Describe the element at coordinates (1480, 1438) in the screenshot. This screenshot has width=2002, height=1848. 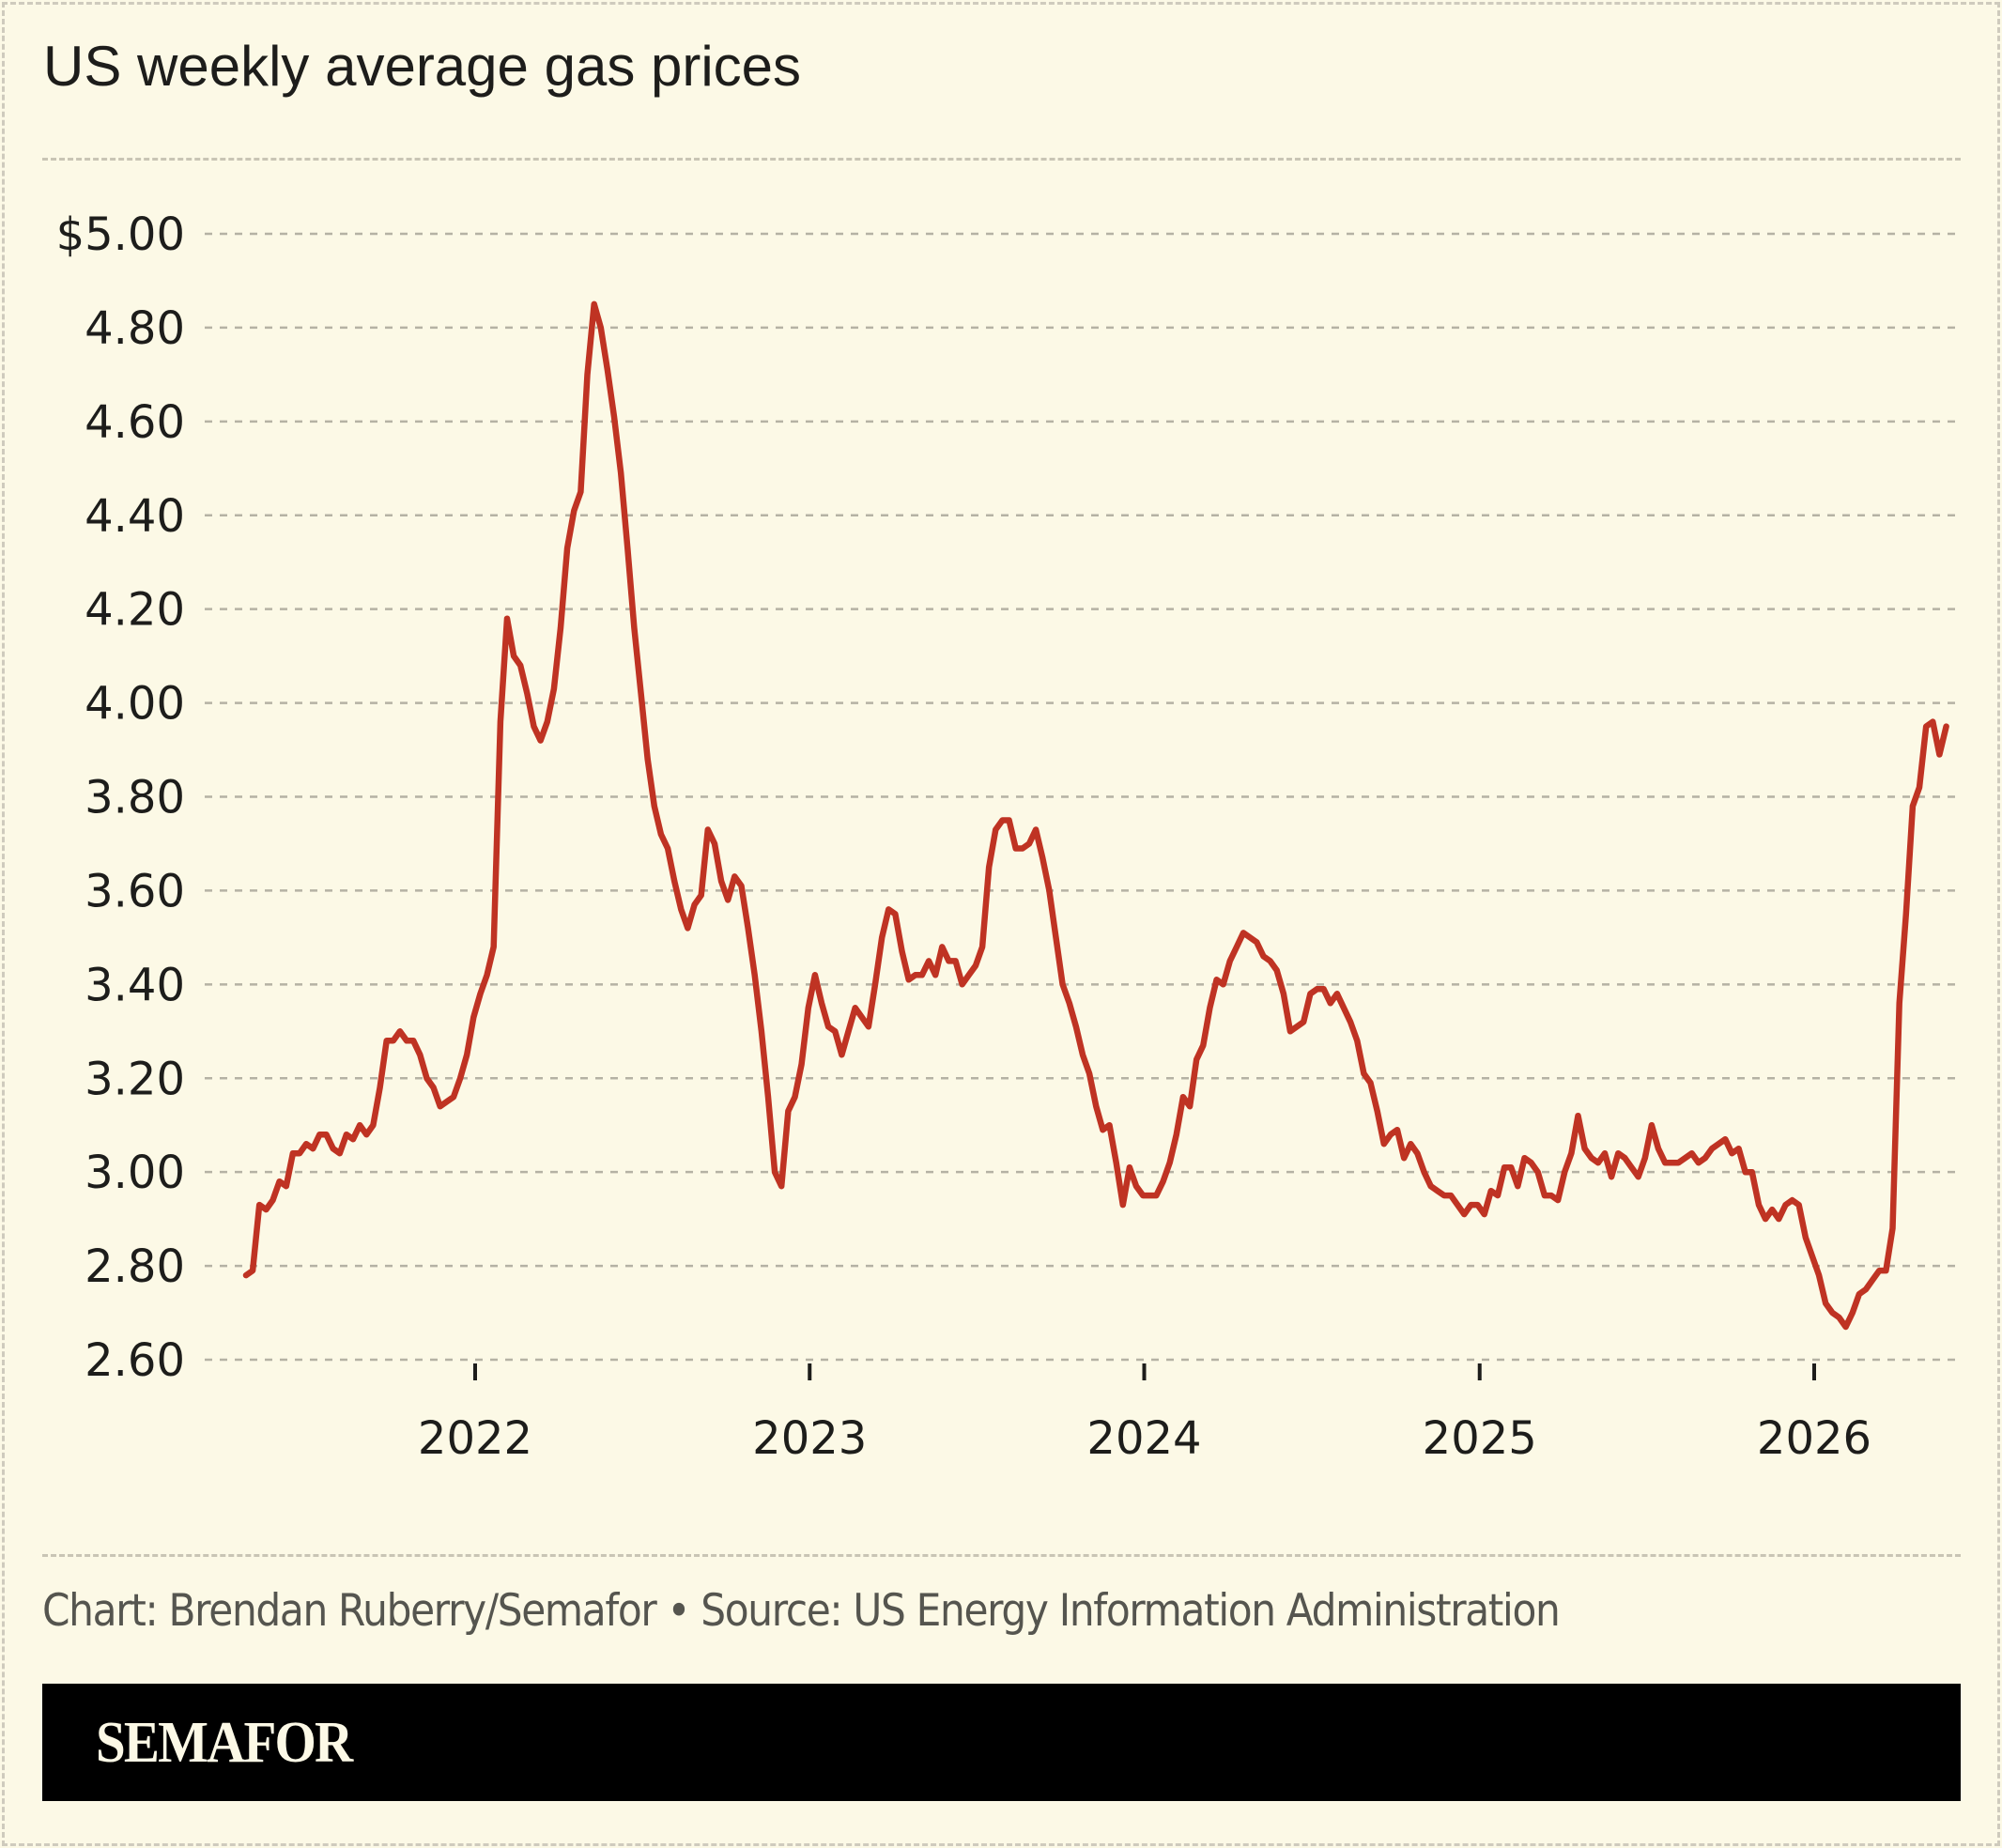
I see `x-tick-label: 2025` at that location.